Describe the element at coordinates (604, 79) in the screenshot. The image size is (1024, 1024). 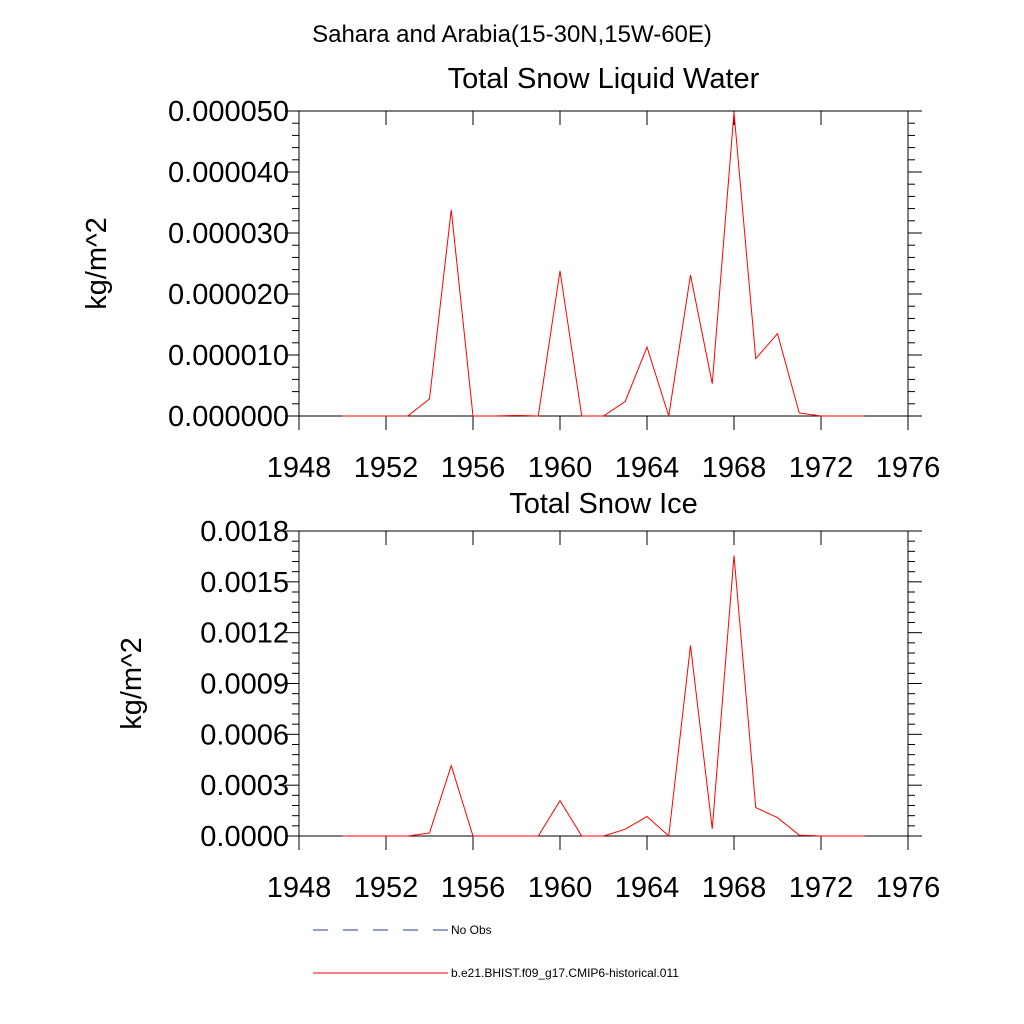
I see `panel-title: Total Snow Liquid Water` at that location.